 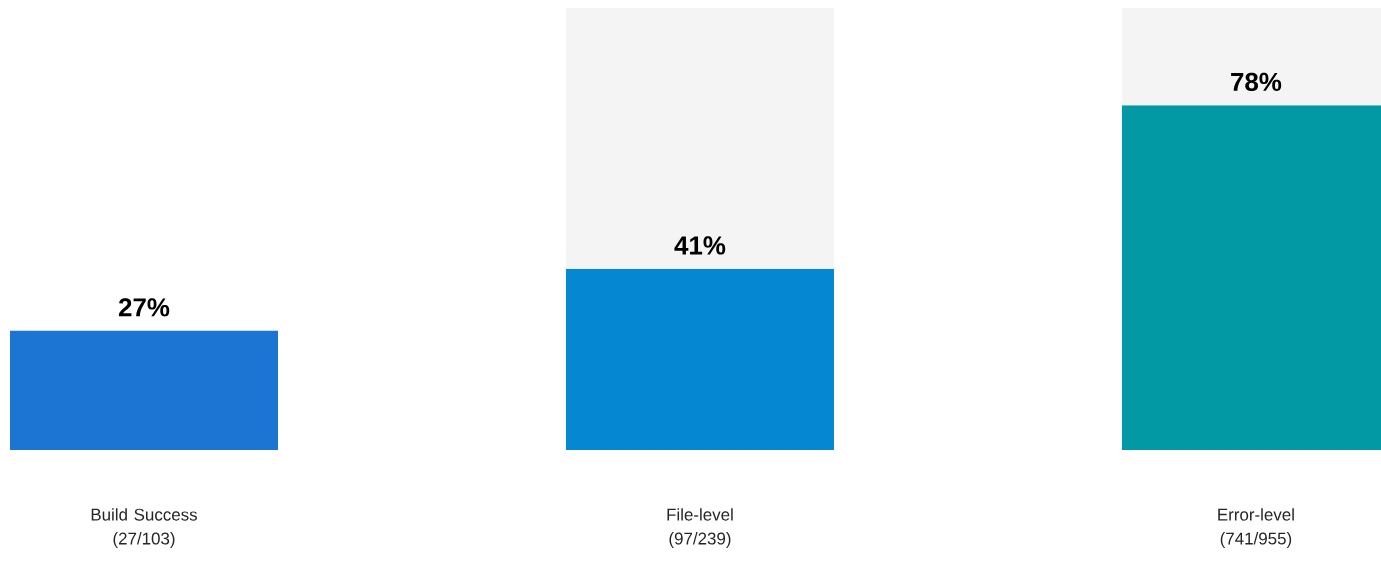 What do you see at coordinates (700, 528) in the screenshot?
I see `x-tick-label: File-level (97/239)` at bounding box center [700, 528].